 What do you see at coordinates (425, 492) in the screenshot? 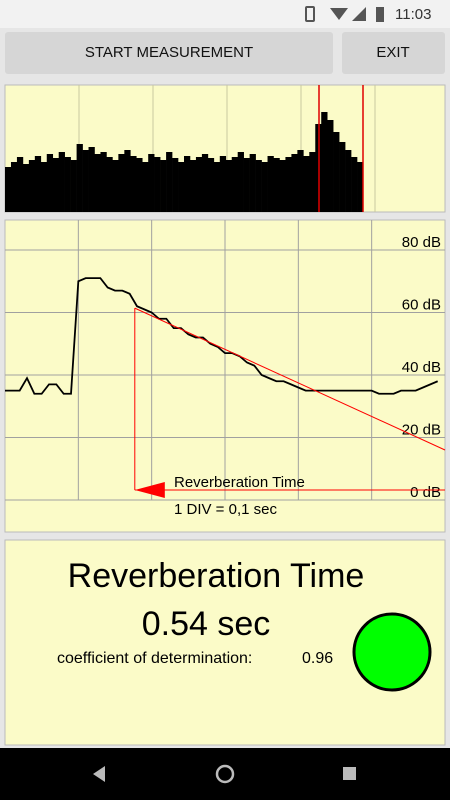
I see `y-tick-label: 0 dB` at bounding box center [425, 492].